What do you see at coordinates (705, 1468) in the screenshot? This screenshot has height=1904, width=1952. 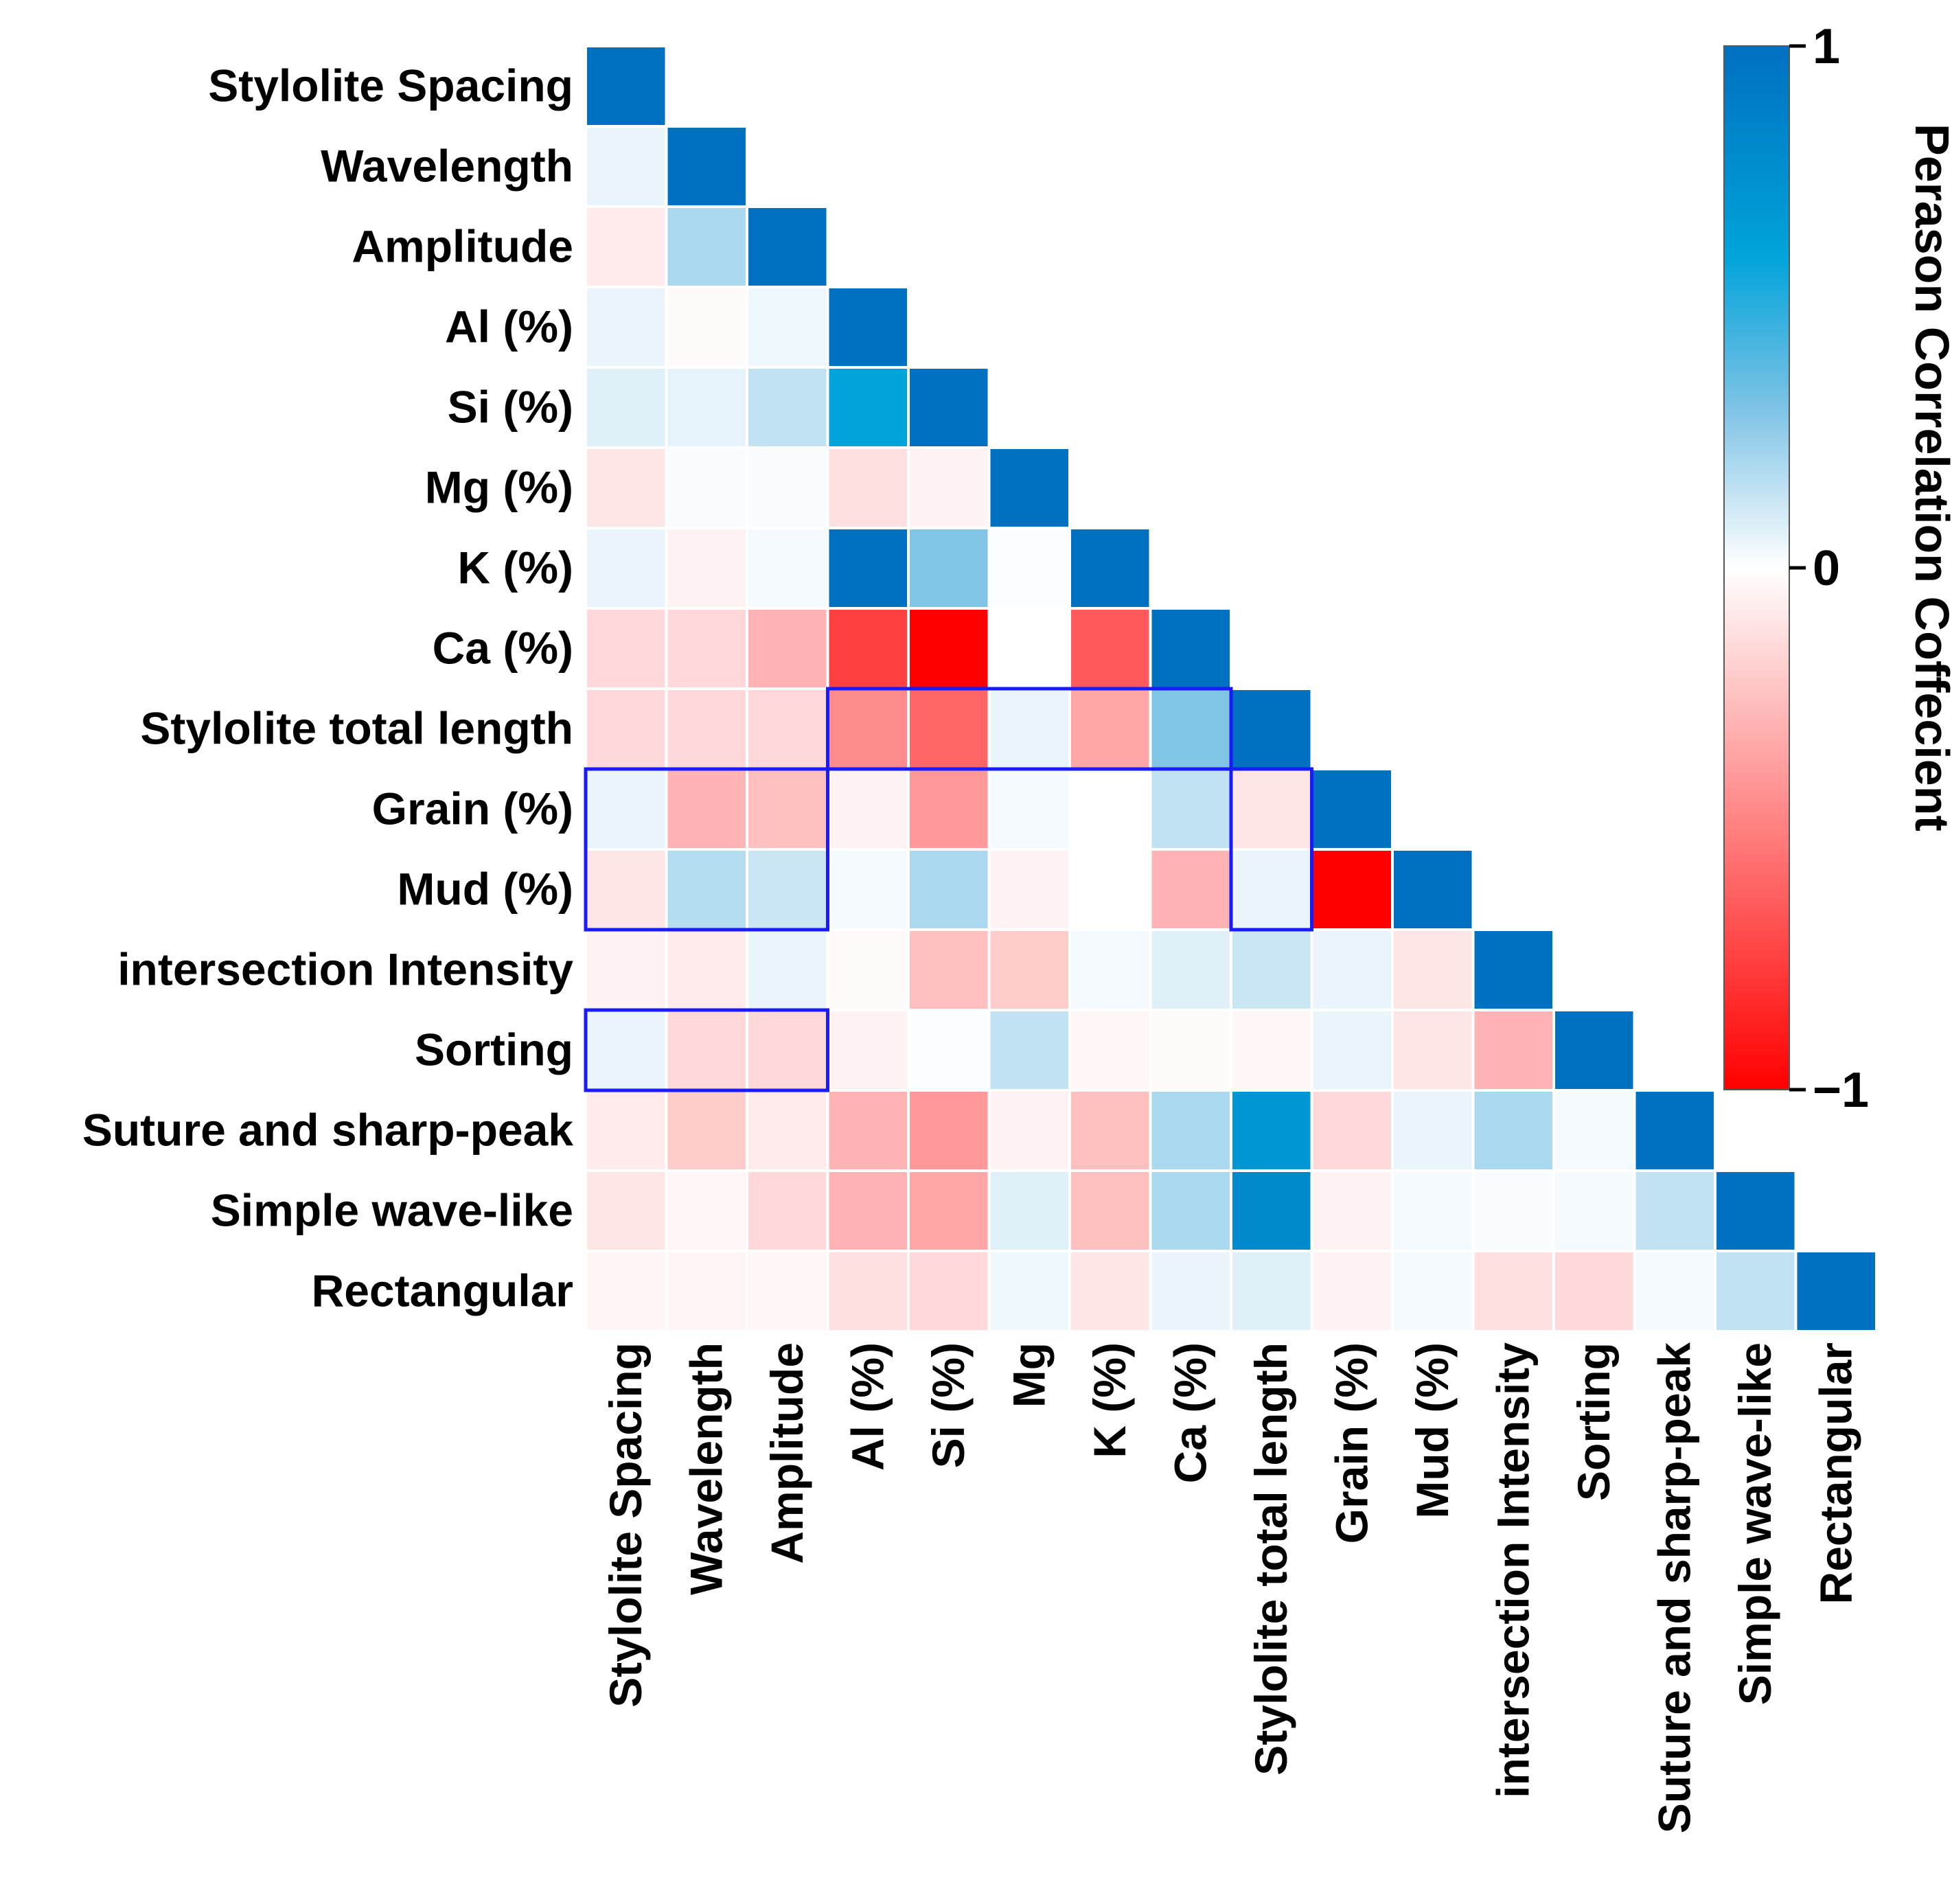 I see `column-label: Wavelength` at bounding box center [705, 1468].